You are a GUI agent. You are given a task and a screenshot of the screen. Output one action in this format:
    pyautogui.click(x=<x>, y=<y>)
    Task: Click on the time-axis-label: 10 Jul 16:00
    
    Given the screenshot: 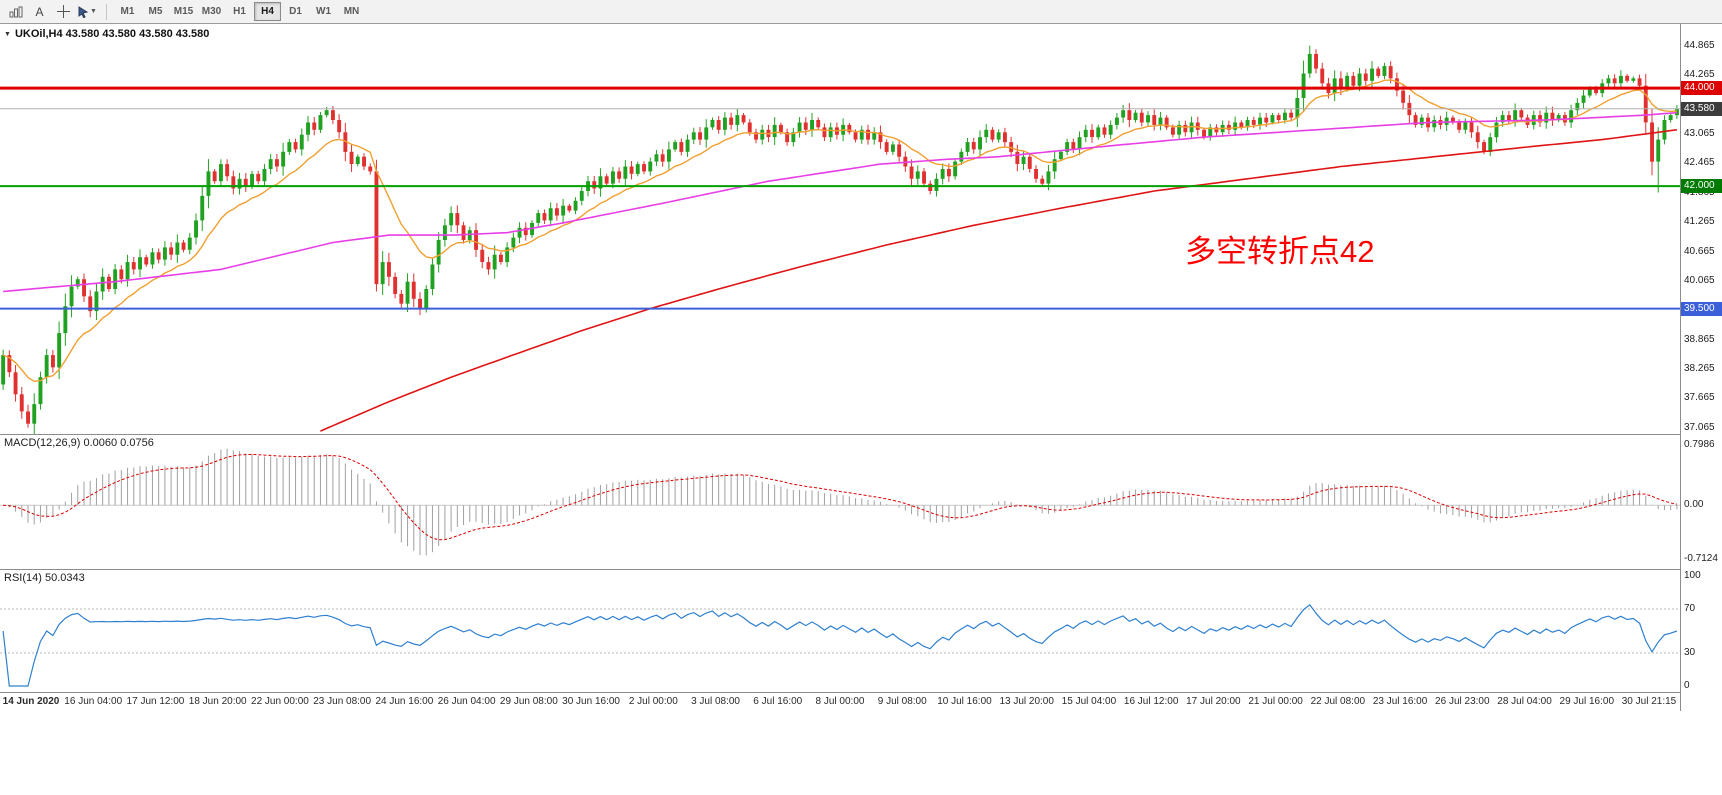 What is the action you would take?
    pyautogui.click(x=964, y=701)
    